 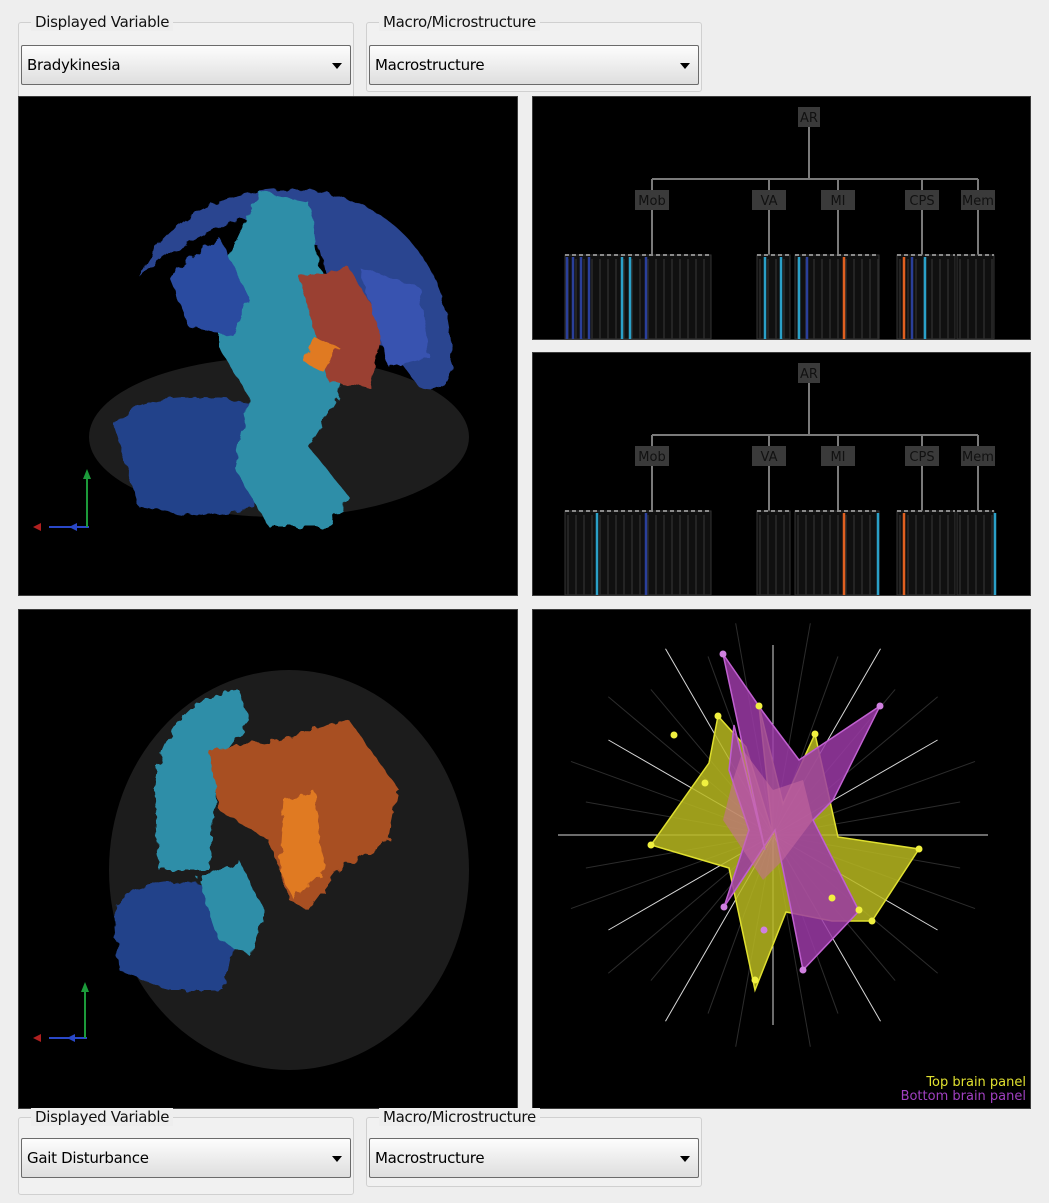 I want to click on radar-legend: Top brain panel Bottom brain panel, so click(x=963, y=1090).